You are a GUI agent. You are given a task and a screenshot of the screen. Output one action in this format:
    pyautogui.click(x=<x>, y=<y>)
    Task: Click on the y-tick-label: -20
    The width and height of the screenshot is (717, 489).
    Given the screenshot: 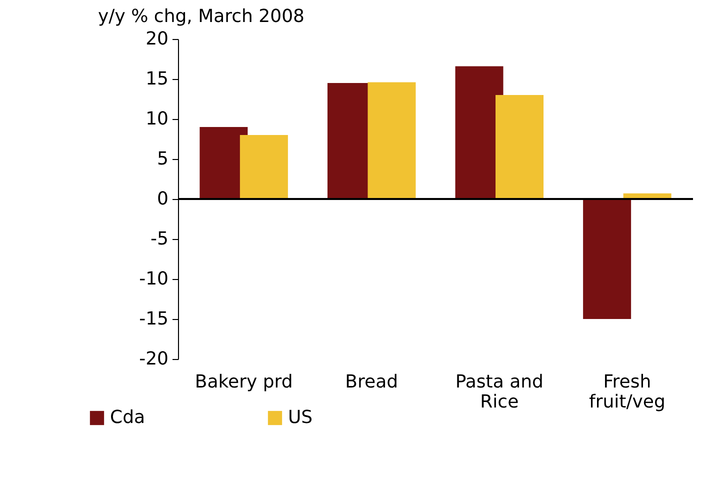 What is the action you would take?
    pyautogui.click(x=153, y=359)
    